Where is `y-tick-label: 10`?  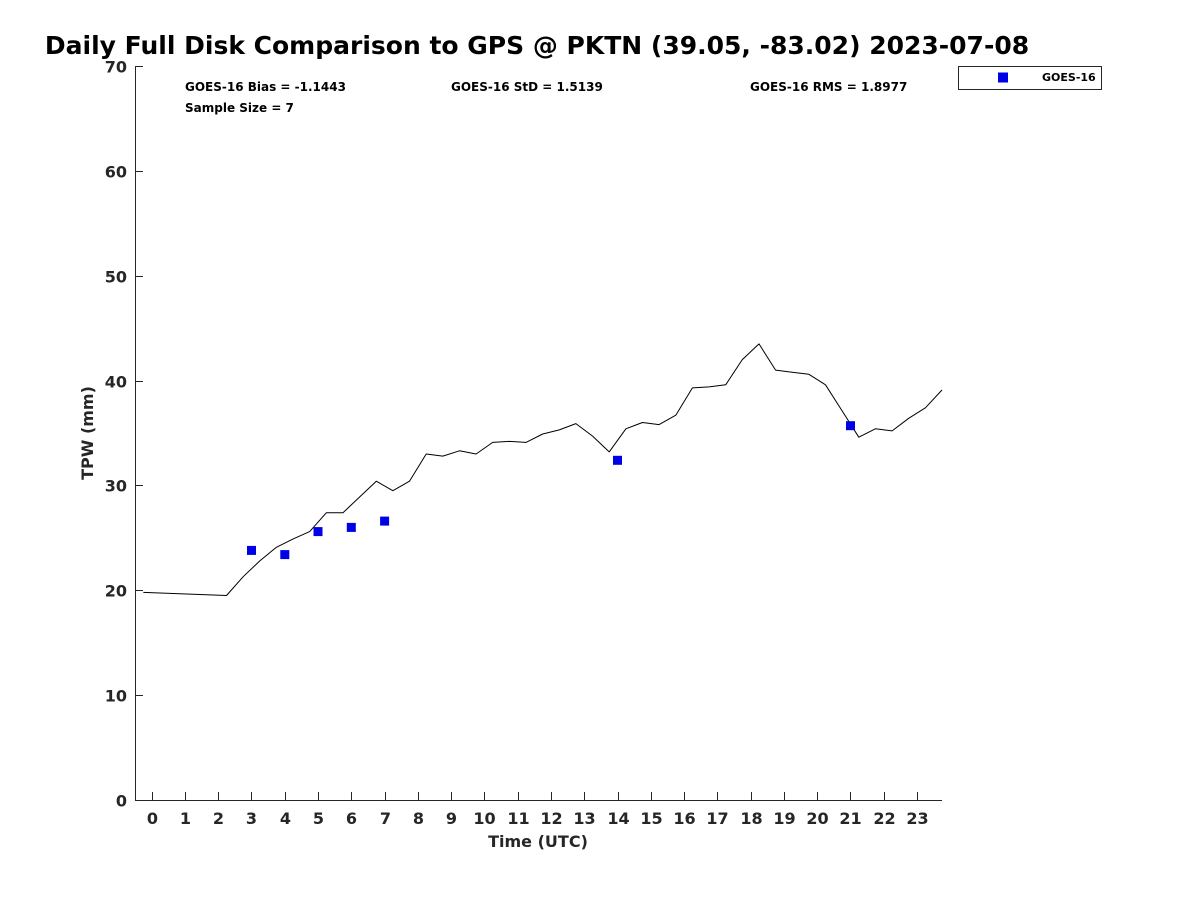 y-tick-label: 10 is located at coordinates (116, 696).